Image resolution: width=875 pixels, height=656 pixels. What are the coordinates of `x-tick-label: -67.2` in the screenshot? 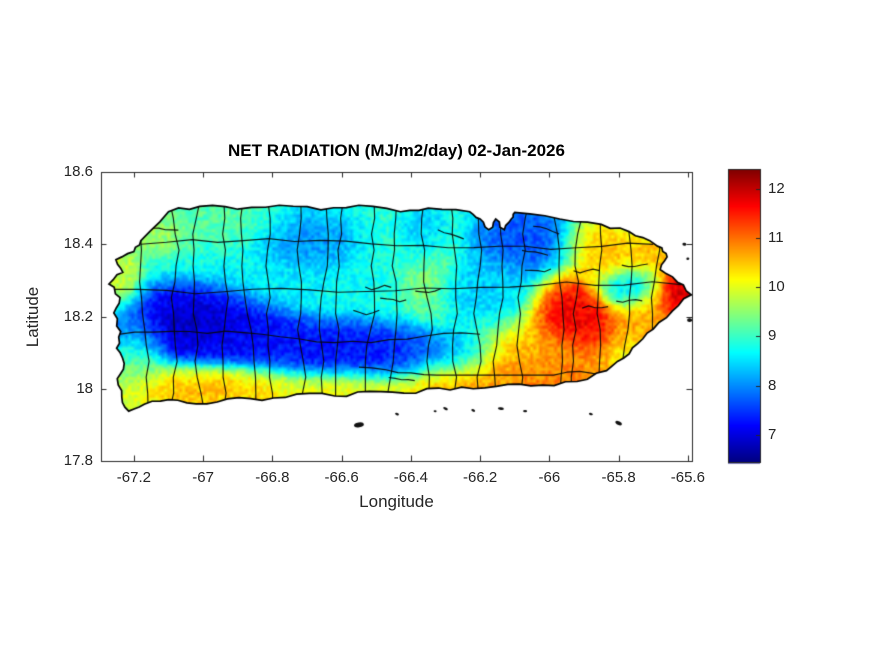 It's located at (133, 477).